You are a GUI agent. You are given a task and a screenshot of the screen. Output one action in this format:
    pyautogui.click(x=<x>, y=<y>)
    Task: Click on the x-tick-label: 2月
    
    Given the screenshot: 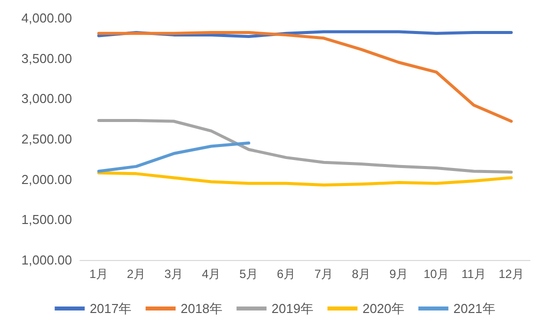 What is the action you would take?
    pyautogui.click(x=136, y=274)
    